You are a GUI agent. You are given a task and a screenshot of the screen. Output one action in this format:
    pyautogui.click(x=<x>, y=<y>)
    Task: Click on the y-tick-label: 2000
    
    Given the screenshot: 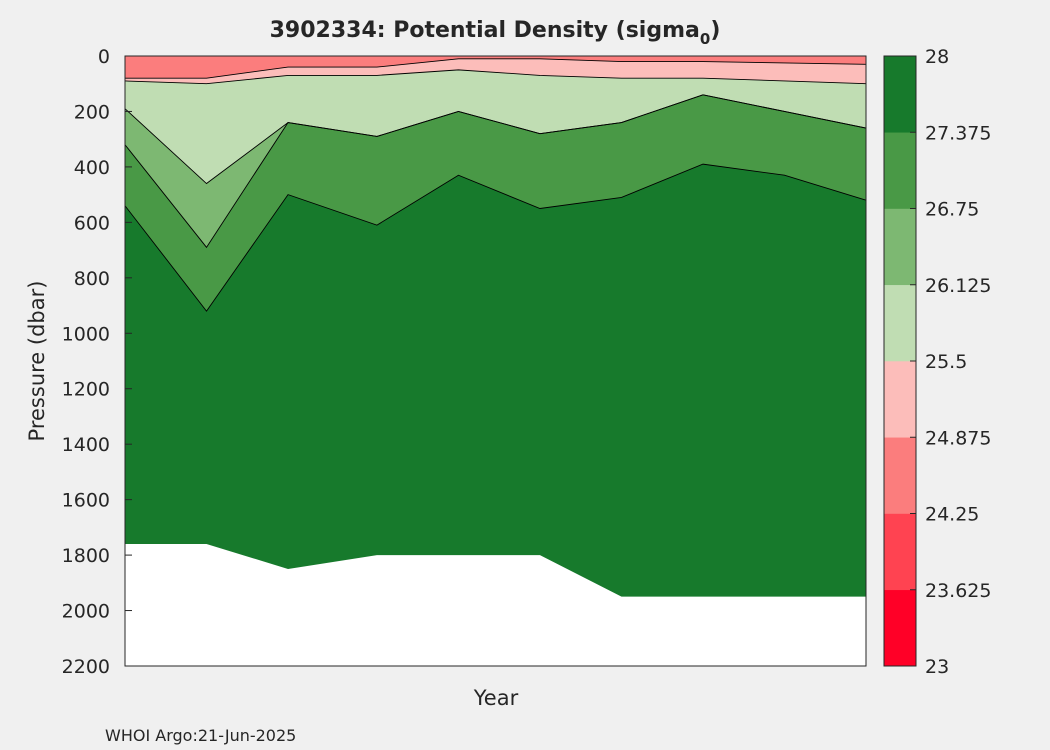 What is the action you would take?
    pyautogui.click(x=86, y=612)
    